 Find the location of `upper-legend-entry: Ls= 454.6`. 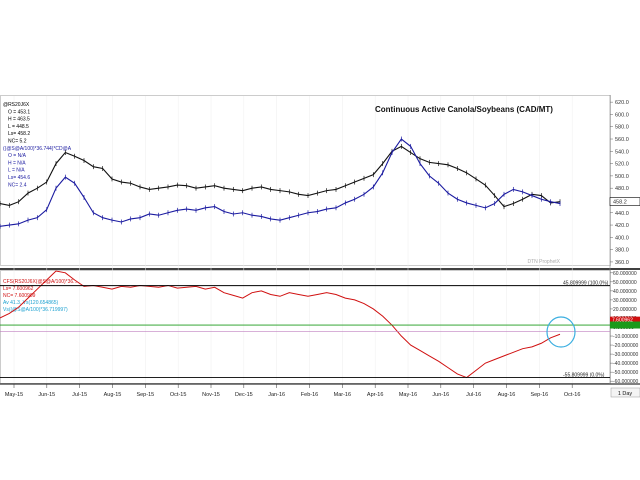

upper-legend-entry: Ls= 454.6 is located at coordinates (19, 178).